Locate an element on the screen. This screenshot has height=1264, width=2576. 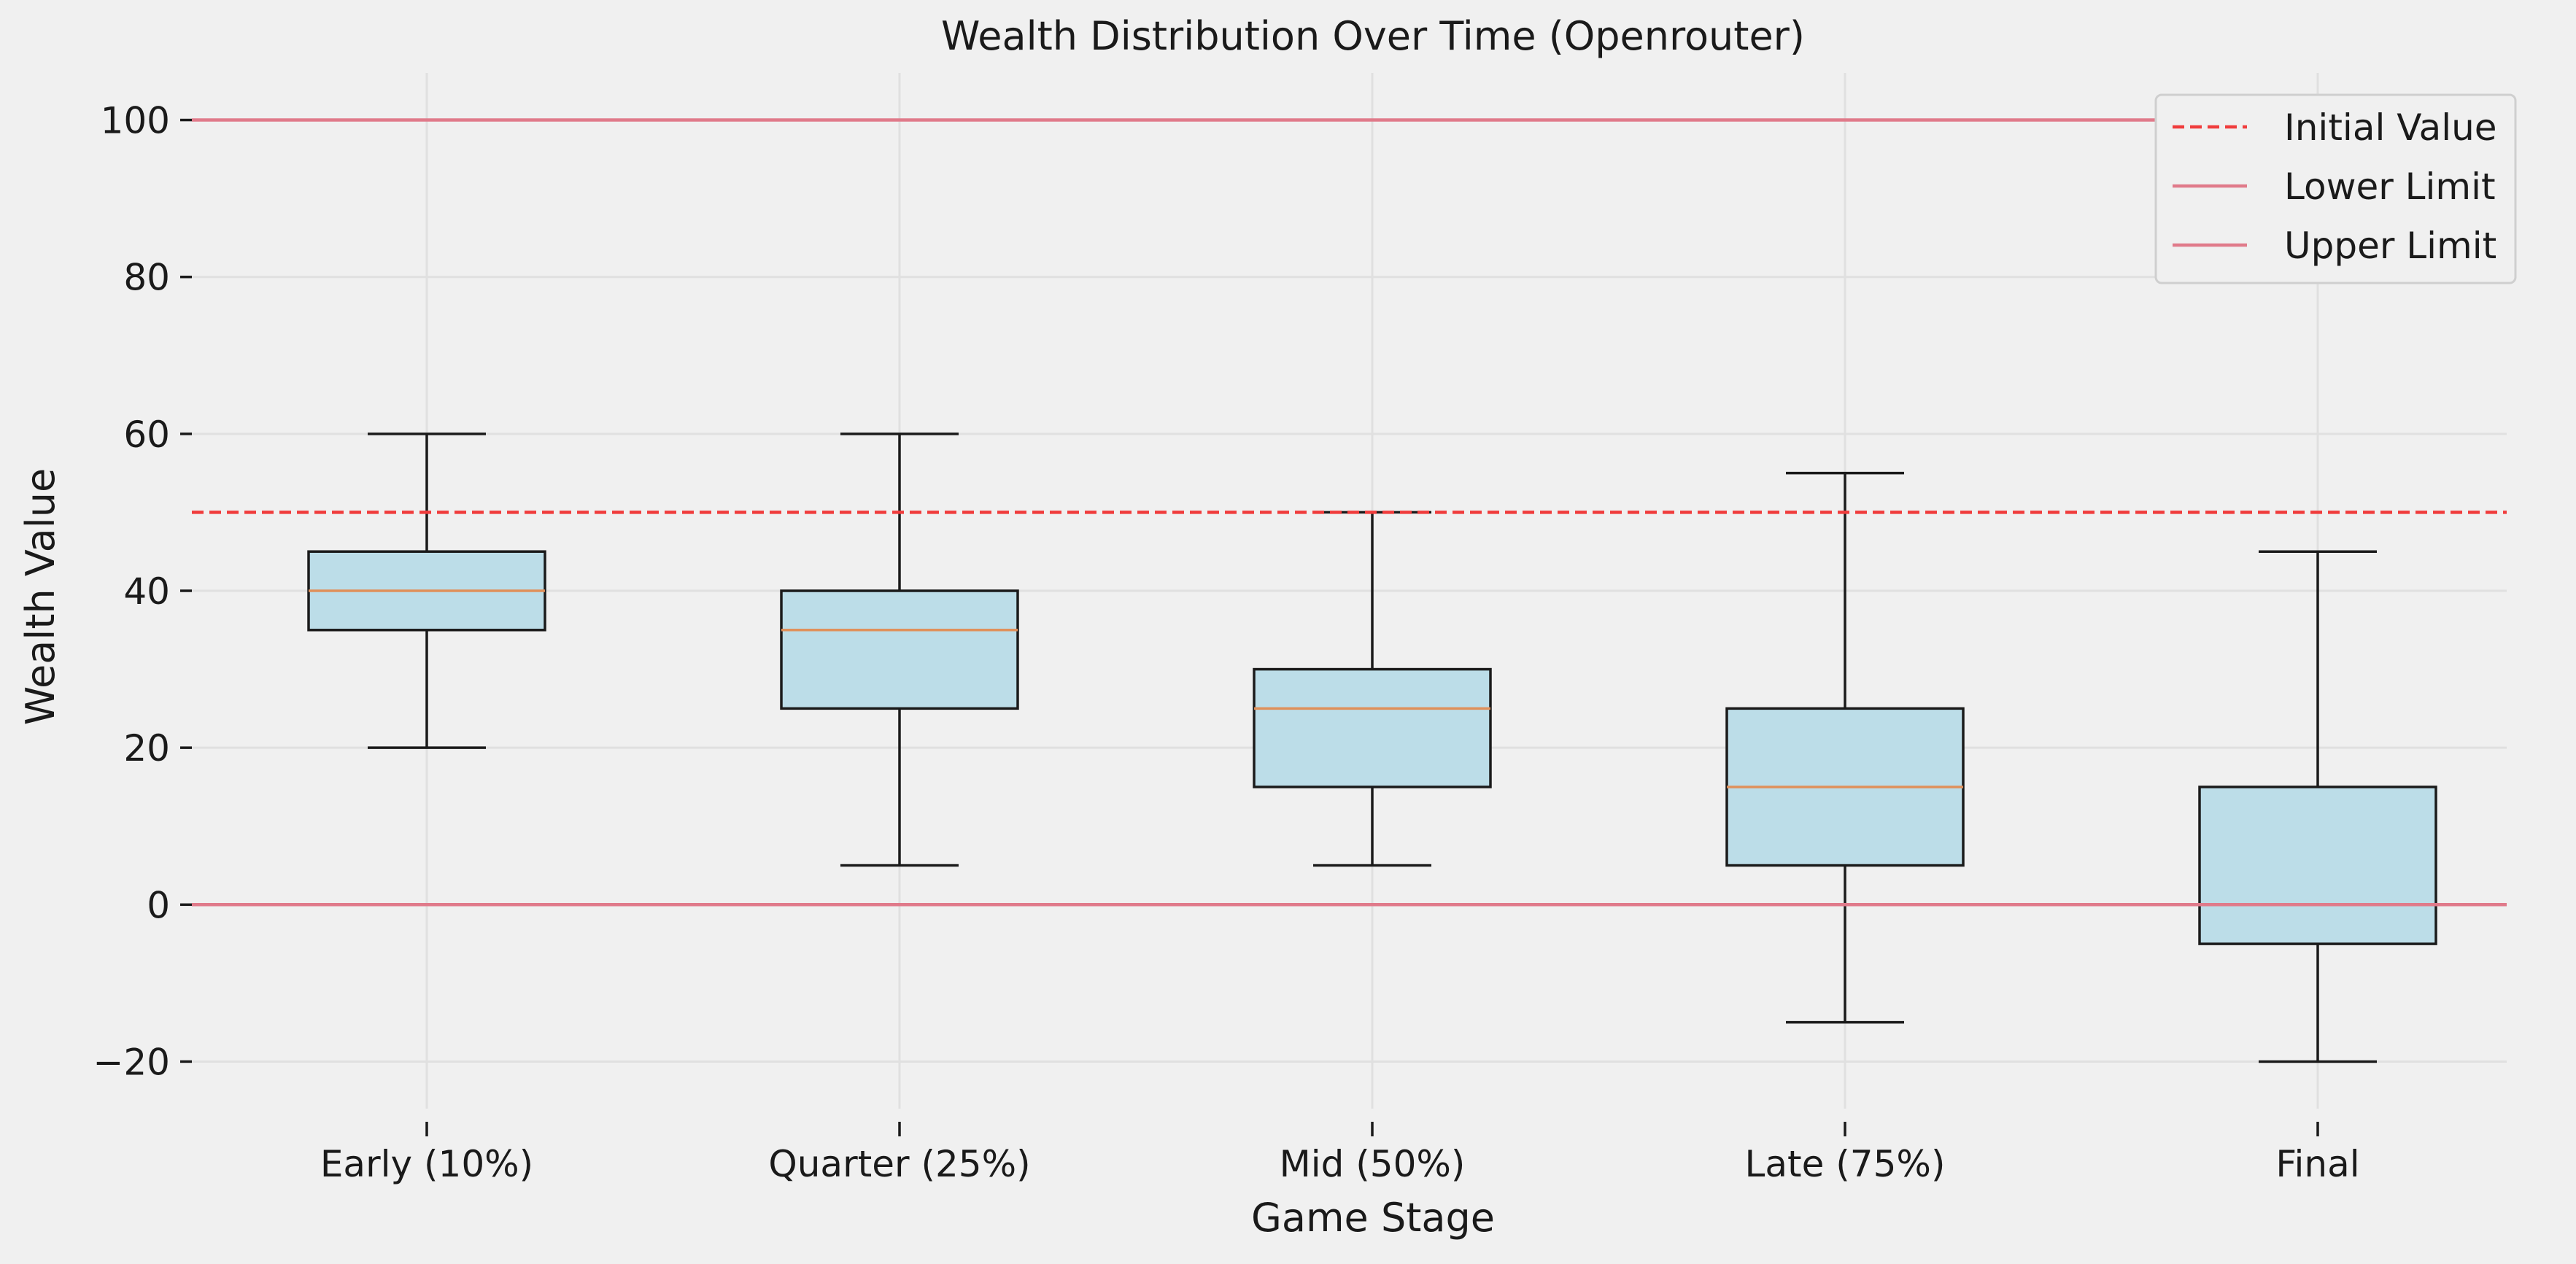
legend-label-2: Upper Limit is located at coordinates (2390, 246).